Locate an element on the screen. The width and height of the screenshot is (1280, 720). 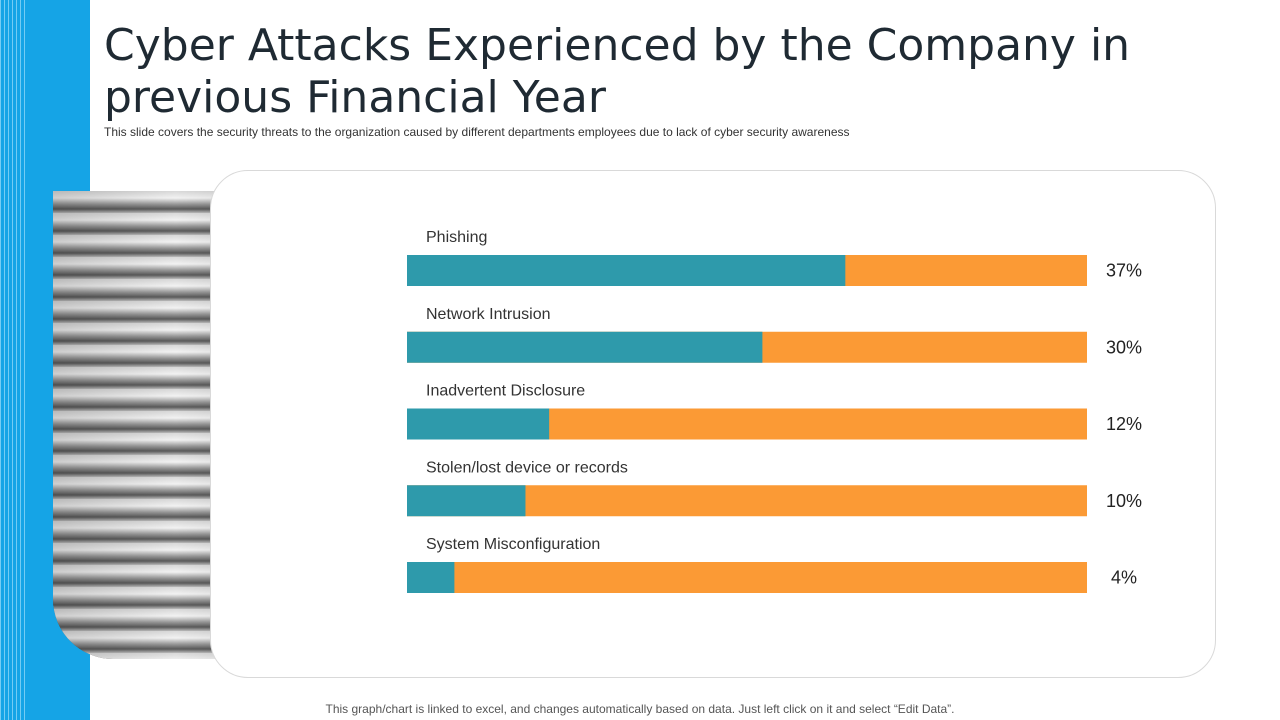
stripe-lines is located at coordinates (13, 360).